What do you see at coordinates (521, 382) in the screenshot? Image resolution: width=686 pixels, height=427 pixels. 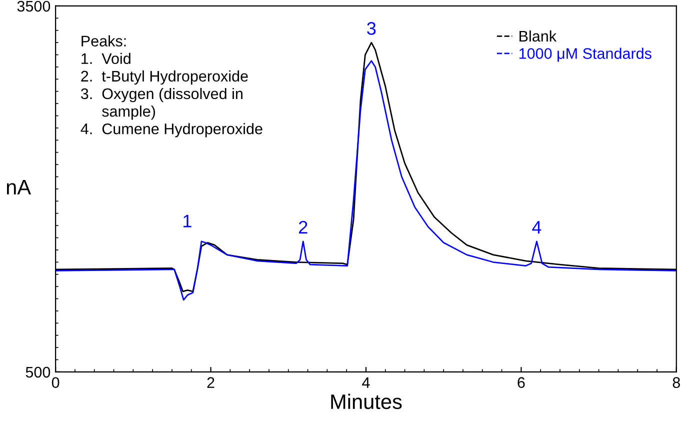 I see `x-tick-label: 6` at bounding box center [521, 382].